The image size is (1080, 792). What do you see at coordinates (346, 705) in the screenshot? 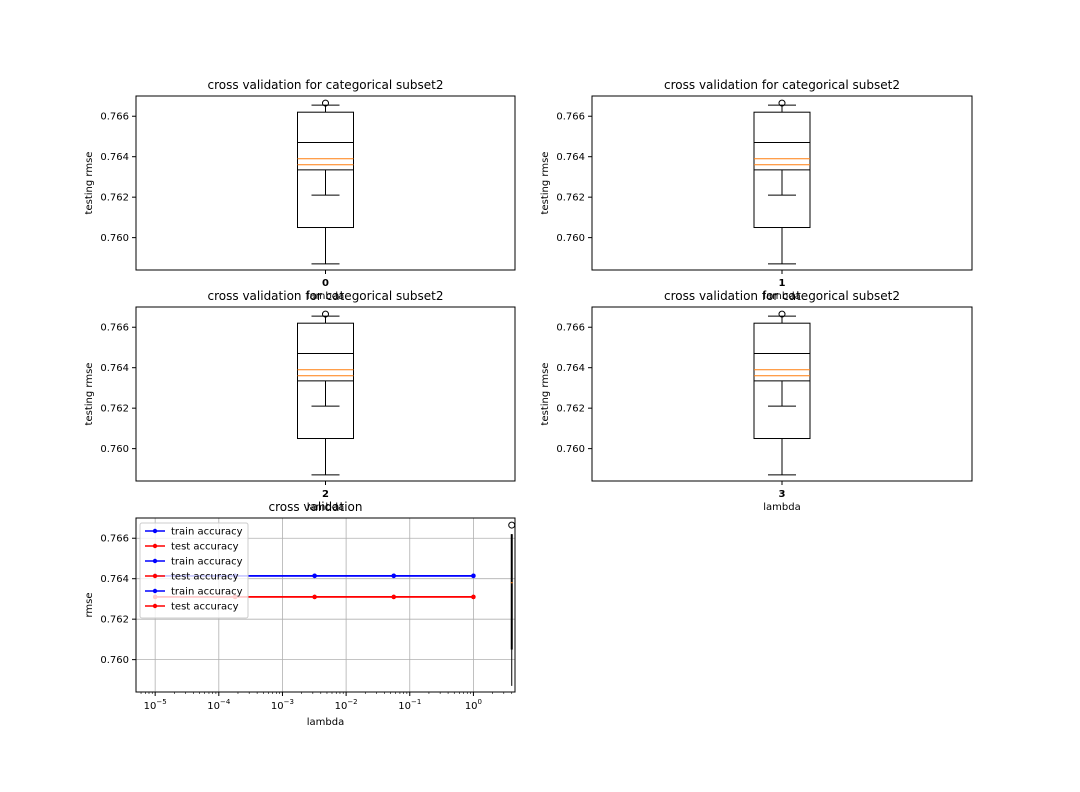
I see `x-tick-label: 10⁻²` at bounding box center [346, 705].